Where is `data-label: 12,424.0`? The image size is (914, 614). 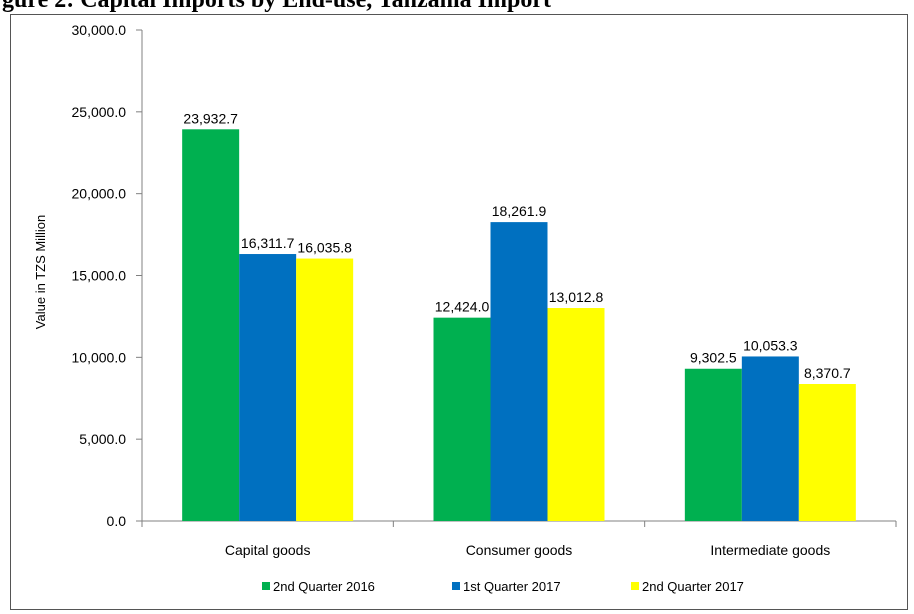
data-label: 12,424.0 is located at coordinates (462, 307).